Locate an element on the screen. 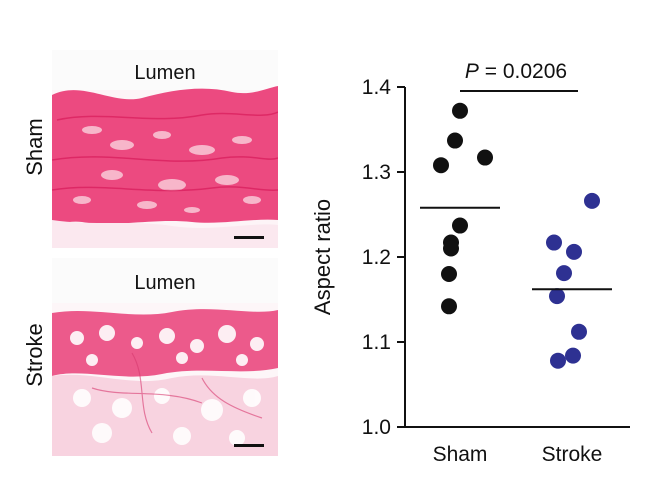  sham-row-label: Sham is located at coordinates (34, 147).